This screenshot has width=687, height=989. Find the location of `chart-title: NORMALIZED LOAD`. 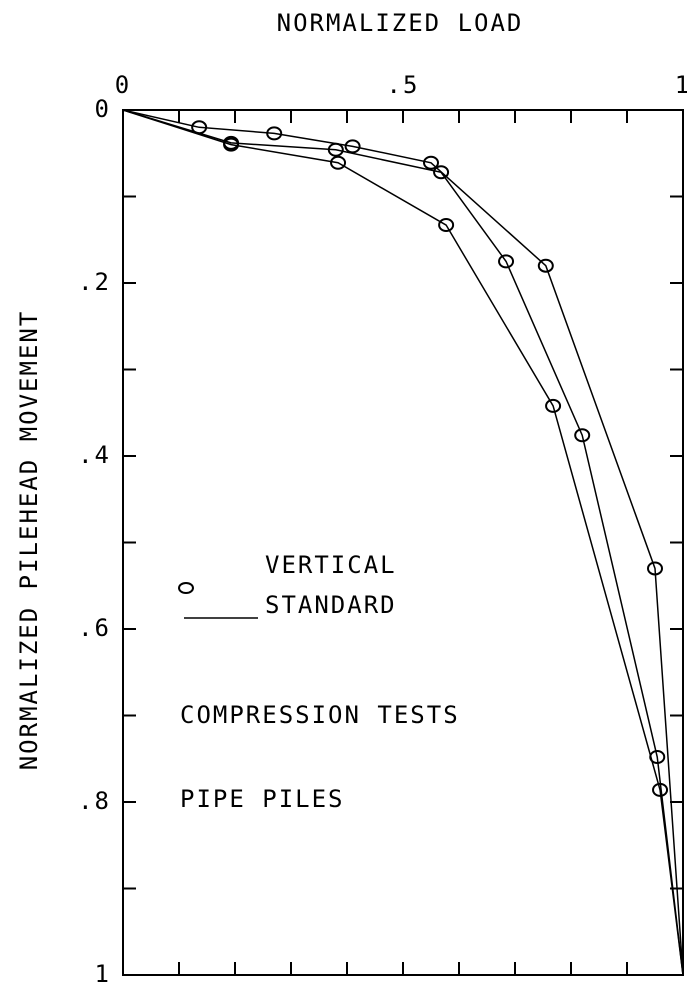

chart-title: NORMALIZED LOAD is located at coordinates (400, 23).